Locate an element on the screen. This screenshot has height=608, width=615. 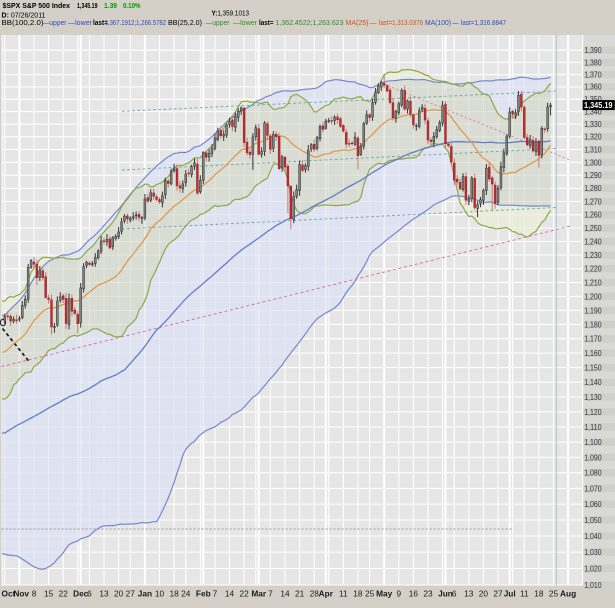
svg-text: Jun is located at coordinates (445, 594).